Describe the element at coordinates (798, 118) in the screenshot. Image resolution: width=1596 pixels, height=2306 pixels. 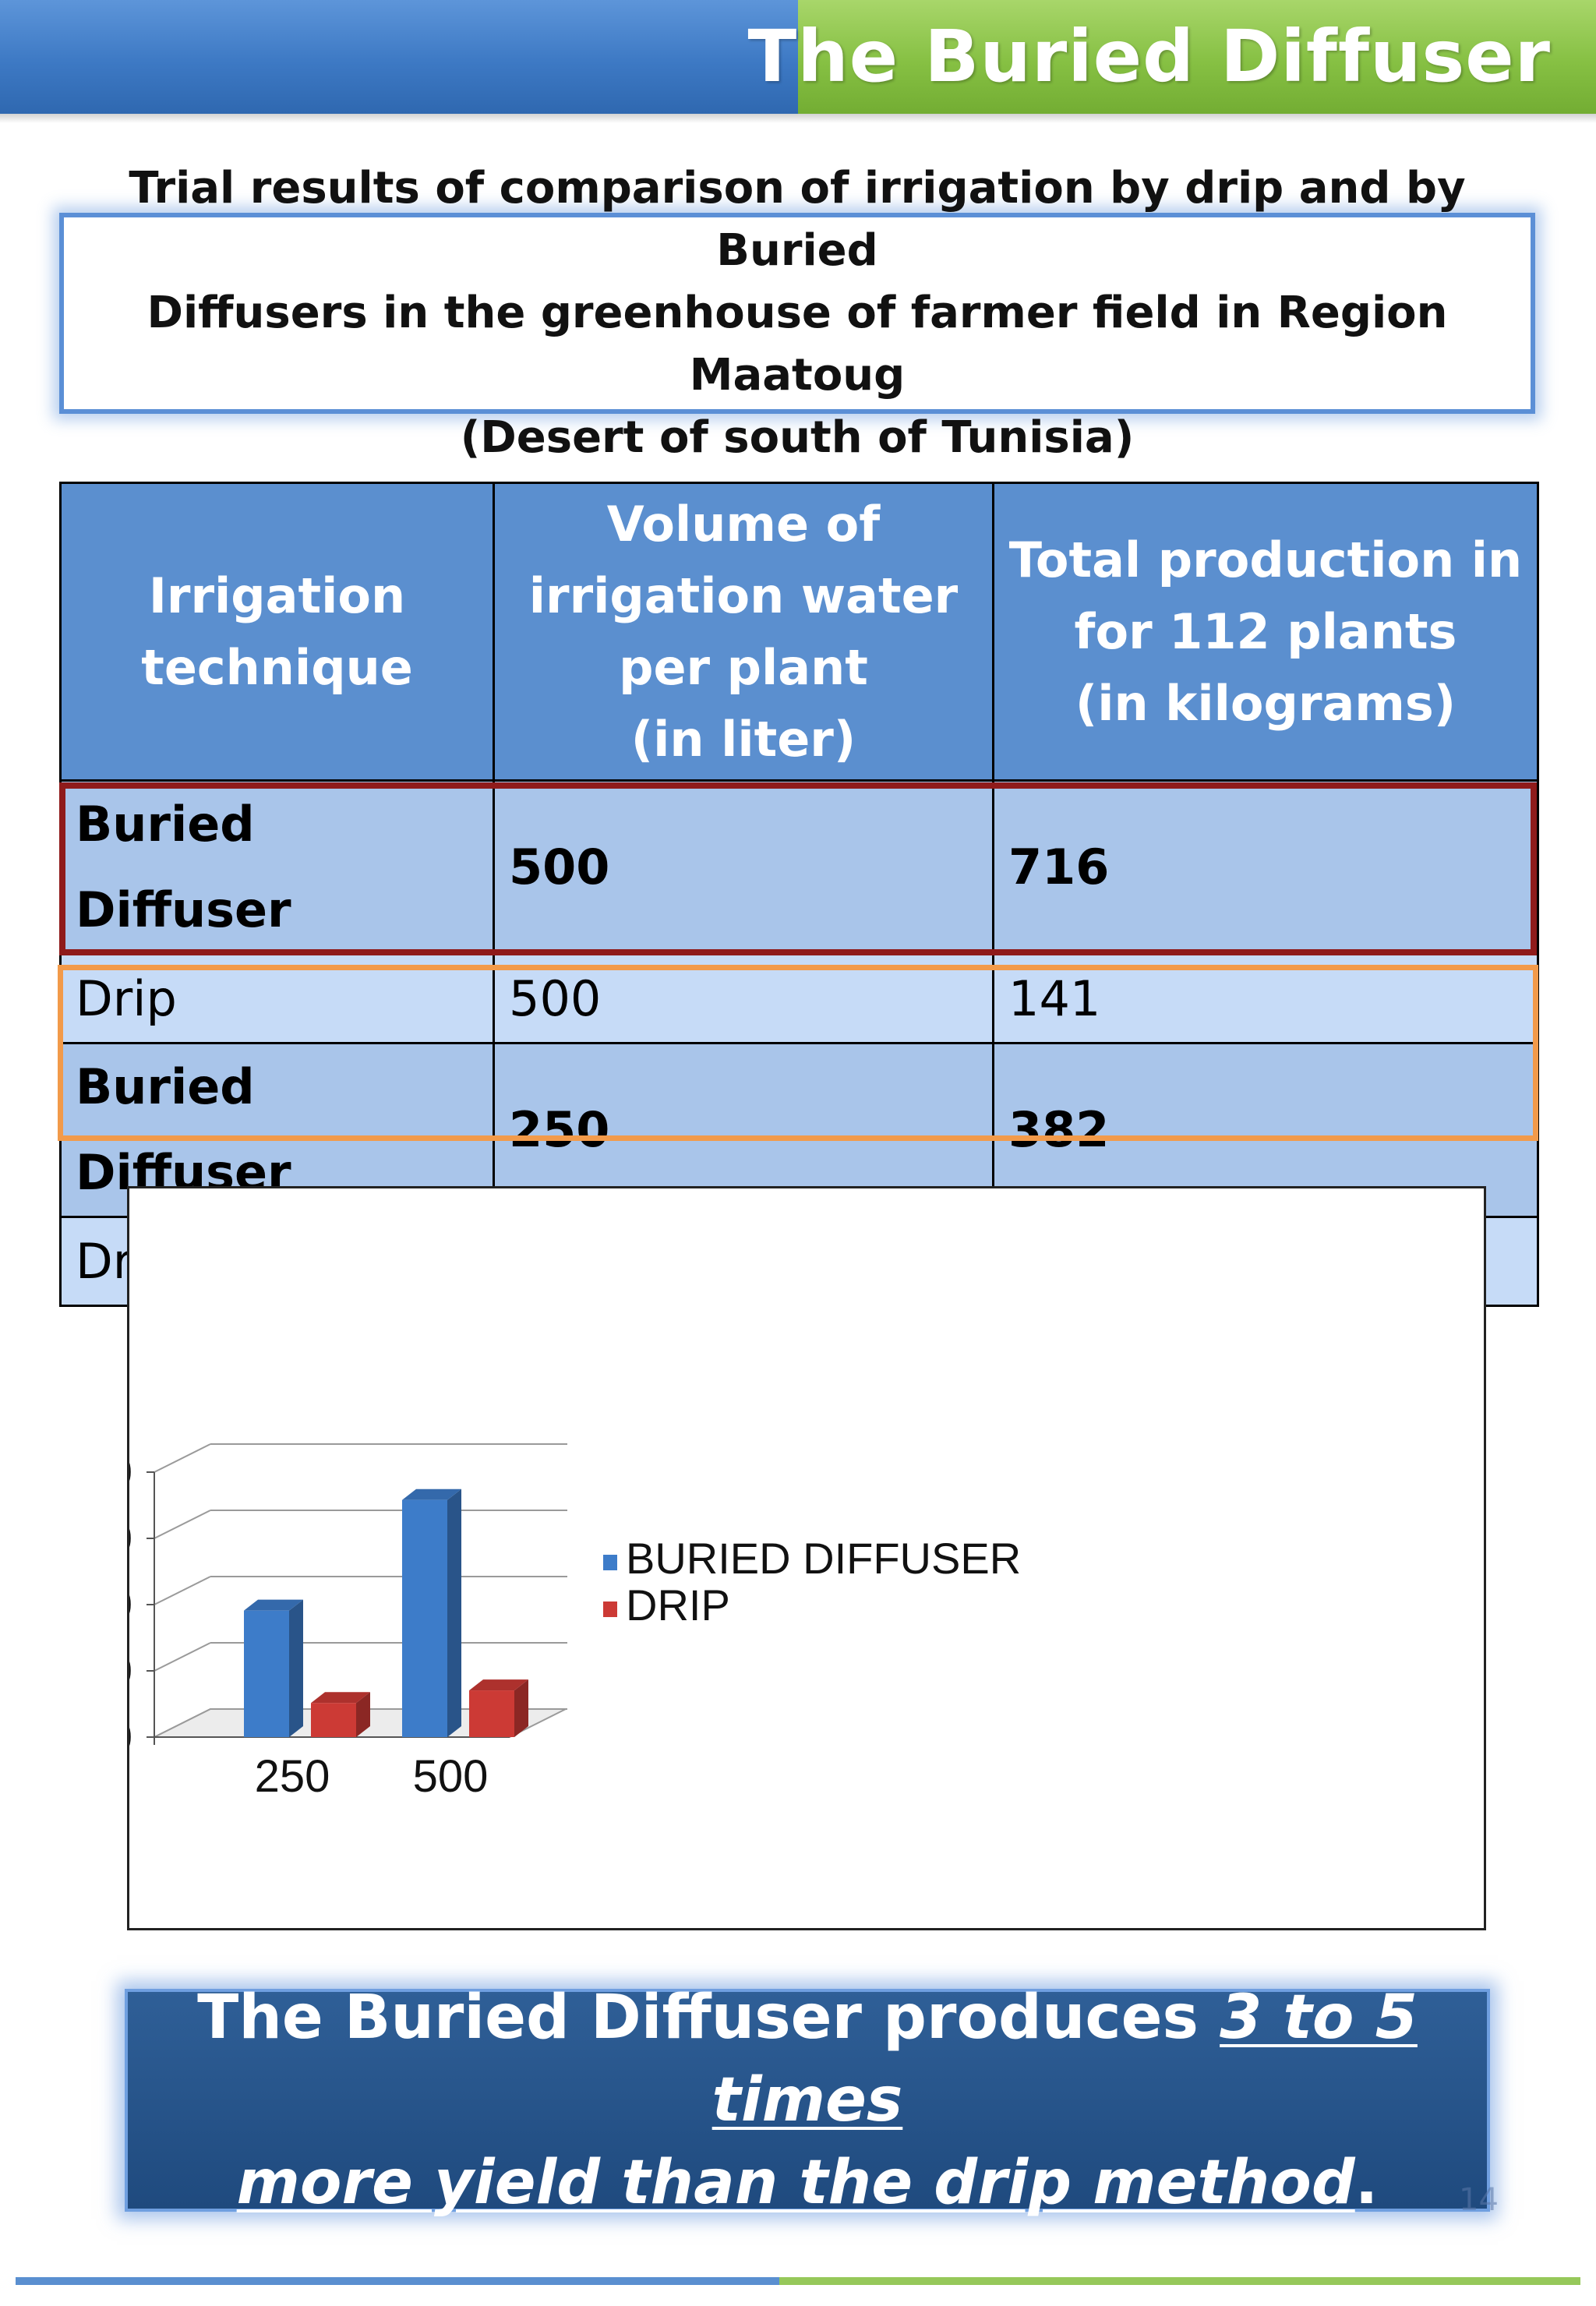
I see `header-shadow` at that location.